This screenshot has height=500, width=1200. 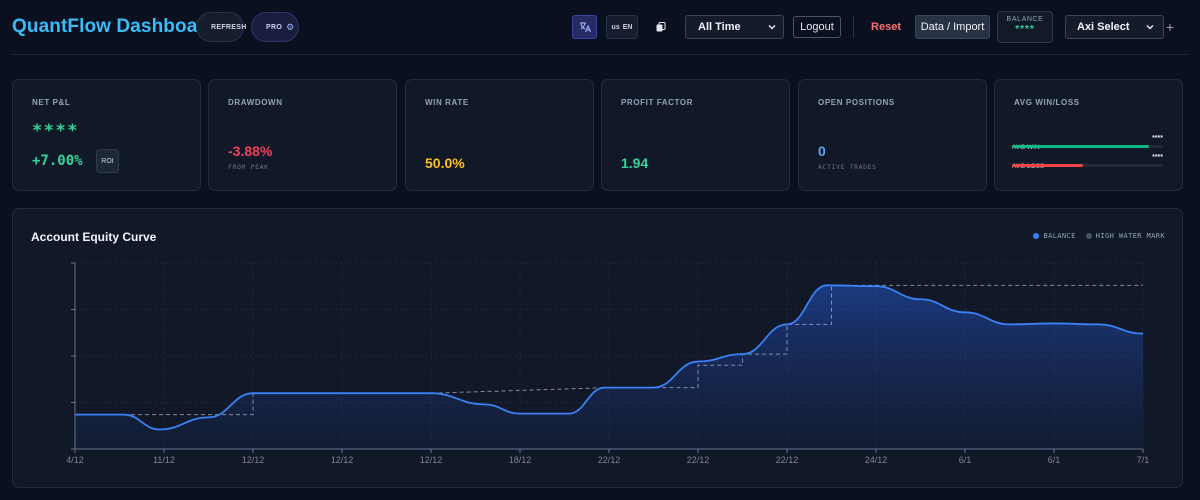 What do you see at coordinates (600, 54) in the screenshot?
I see `header-divider-line` at bounding box center [600, 54].